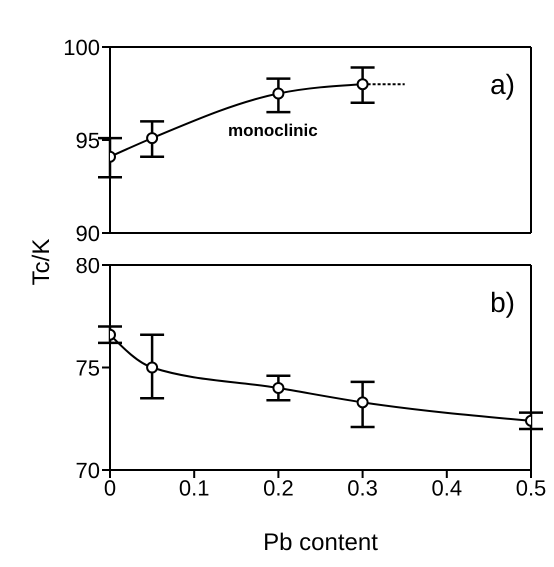 The width and height of the screenshot is (554, 567). What do you see at coordinates (88, 140) in the screenshot?
I see `y-tick-label: 95` at bounding box center [88, 140].